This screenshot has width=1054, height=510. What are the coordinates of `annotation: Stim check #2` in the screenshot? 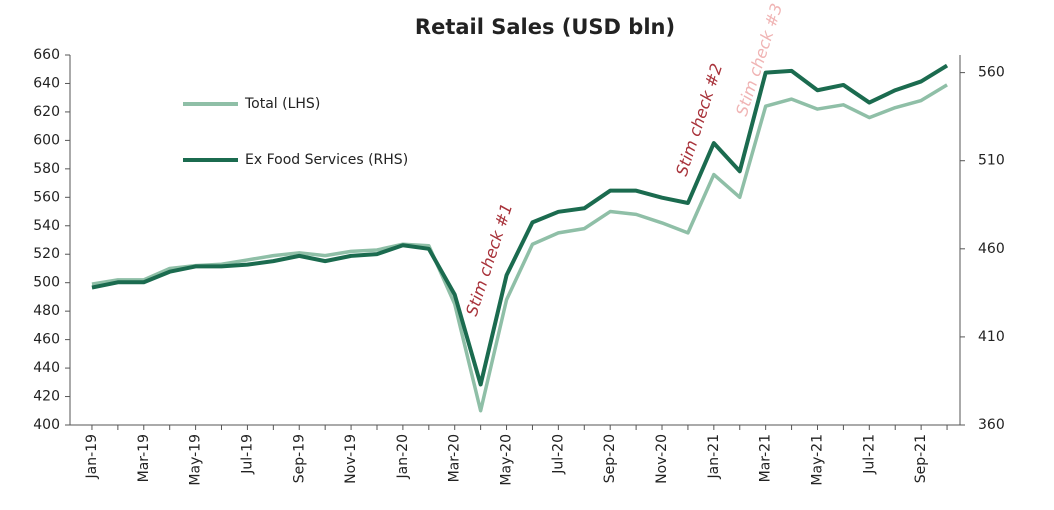 It's located at (699, 119).